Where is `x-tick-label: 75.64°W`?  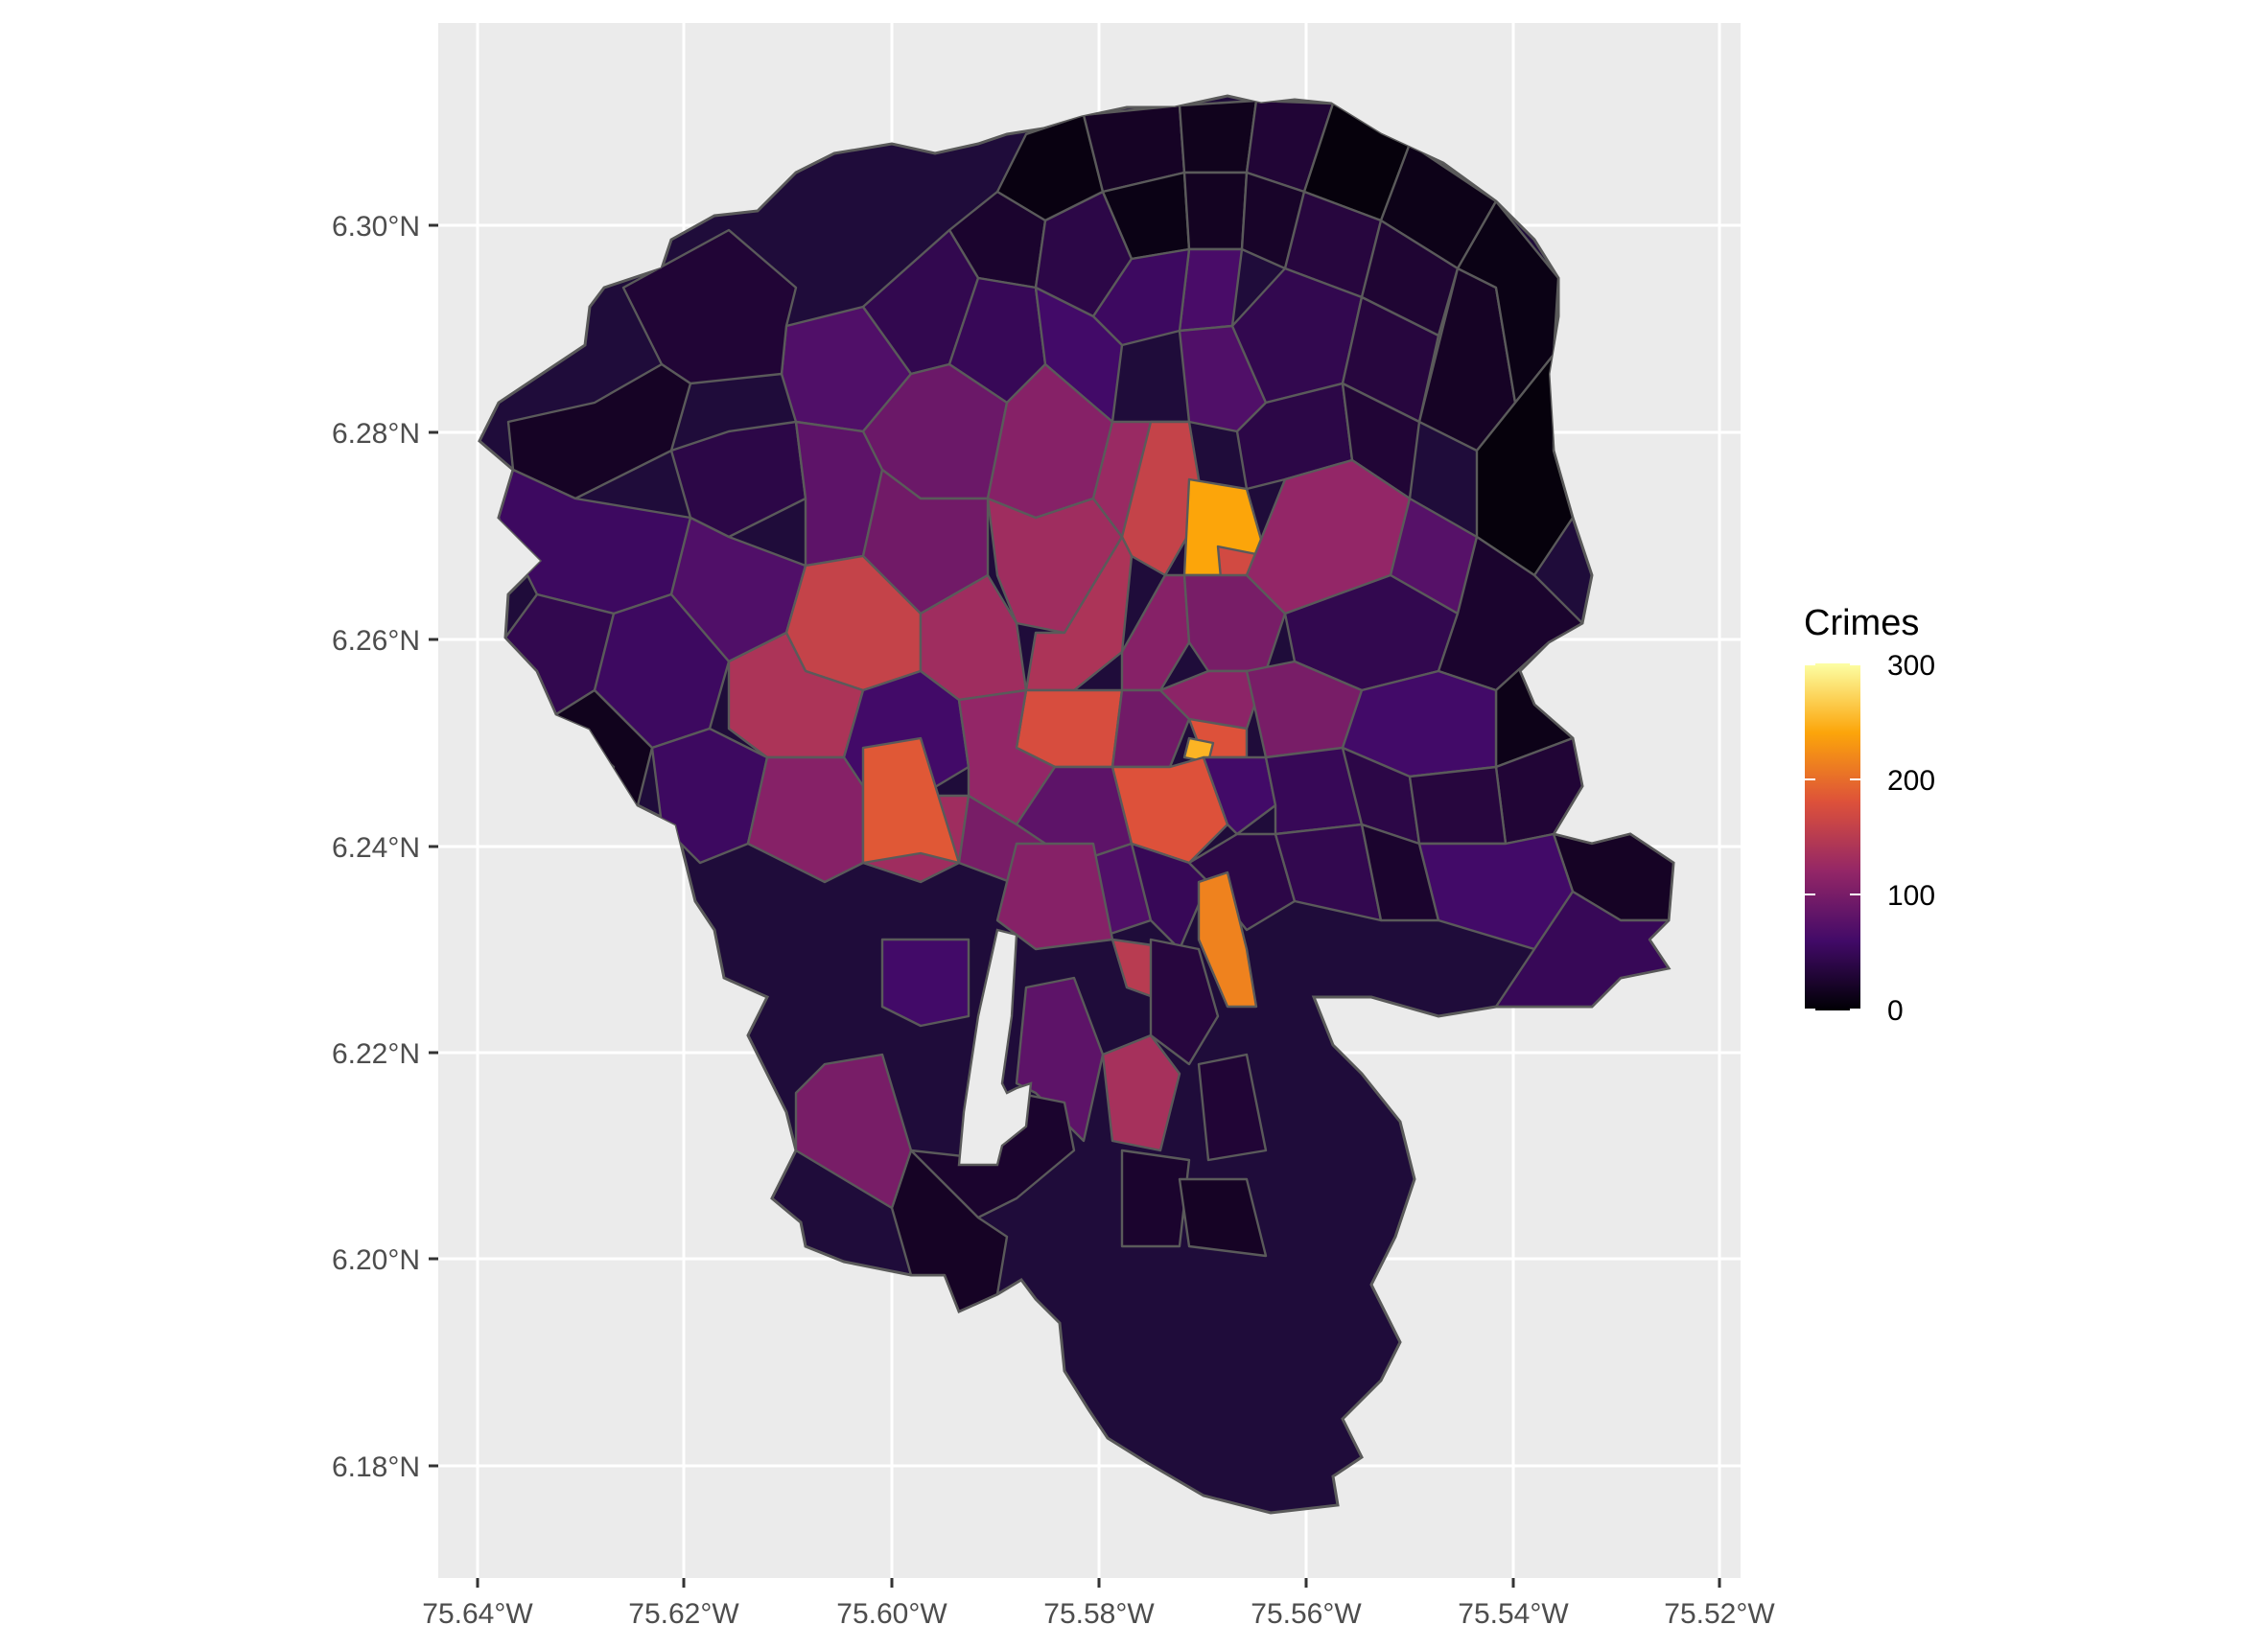 x-tick-label: 75.64°W is located at coordinates (478, 1614).